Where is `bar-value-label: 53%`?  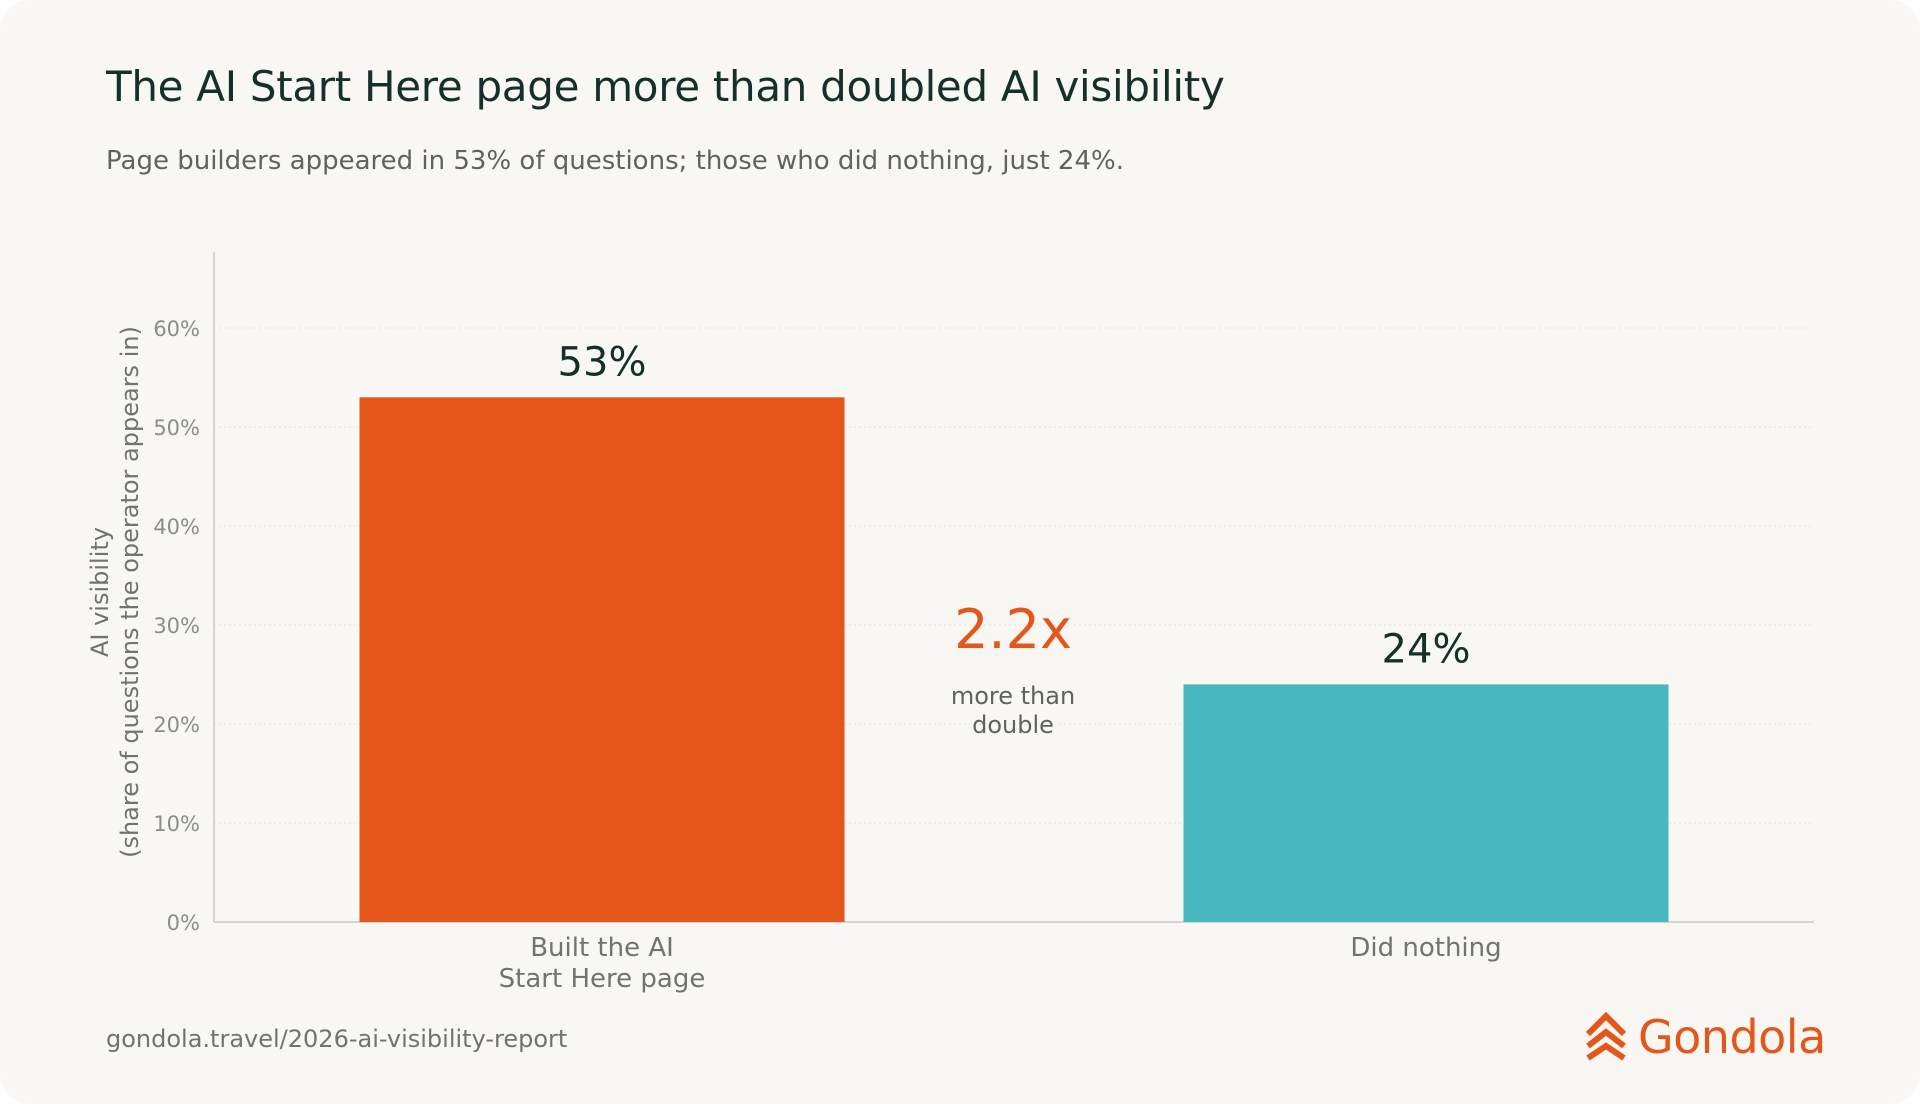 bar-value-label: 53% is located at coordinates (602, 362).